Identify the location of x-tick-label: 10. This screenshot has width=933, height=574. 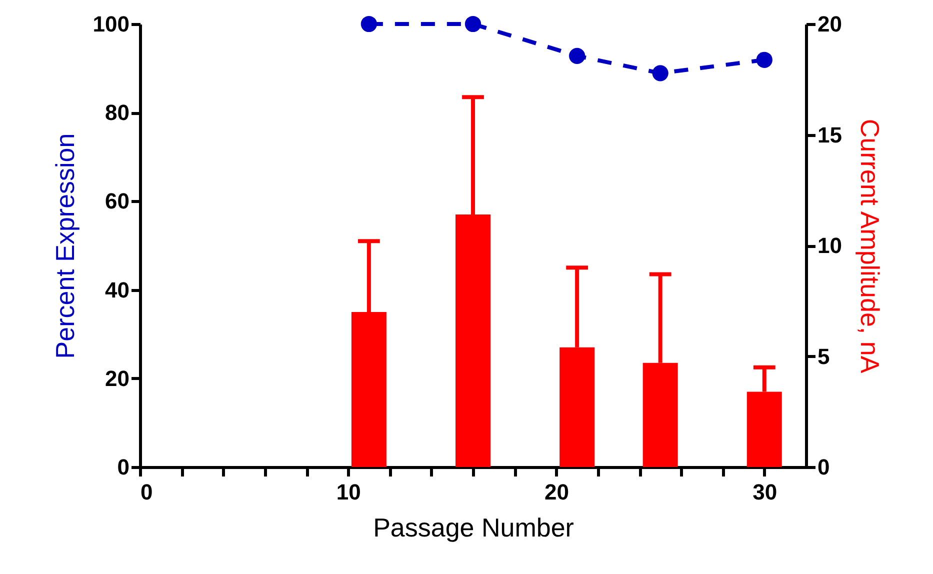
(348, 492).